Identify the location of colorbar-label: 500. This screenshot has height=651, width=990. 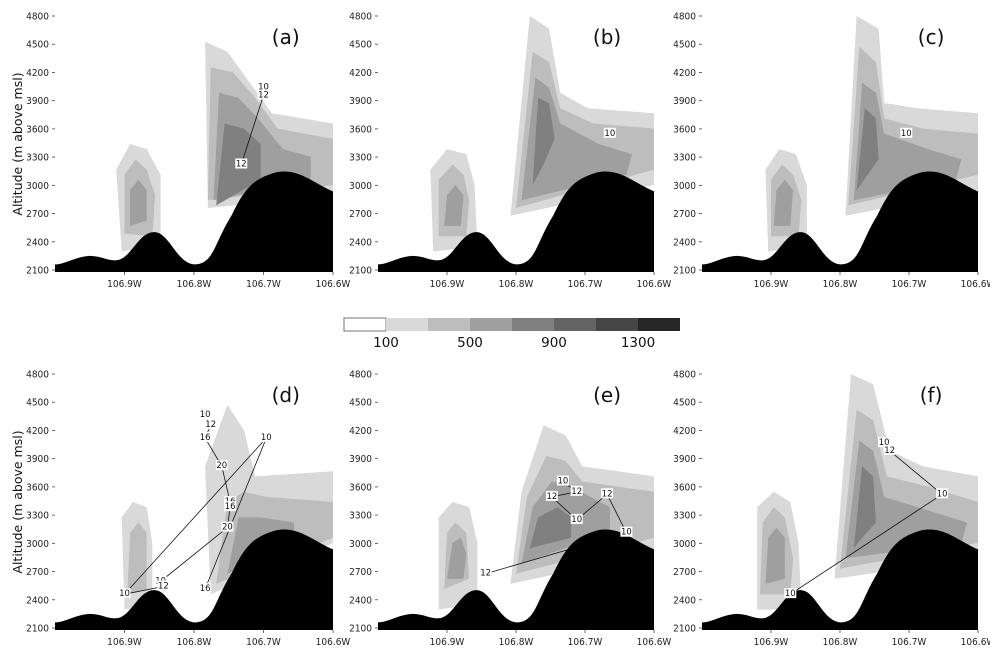
(470, 343).